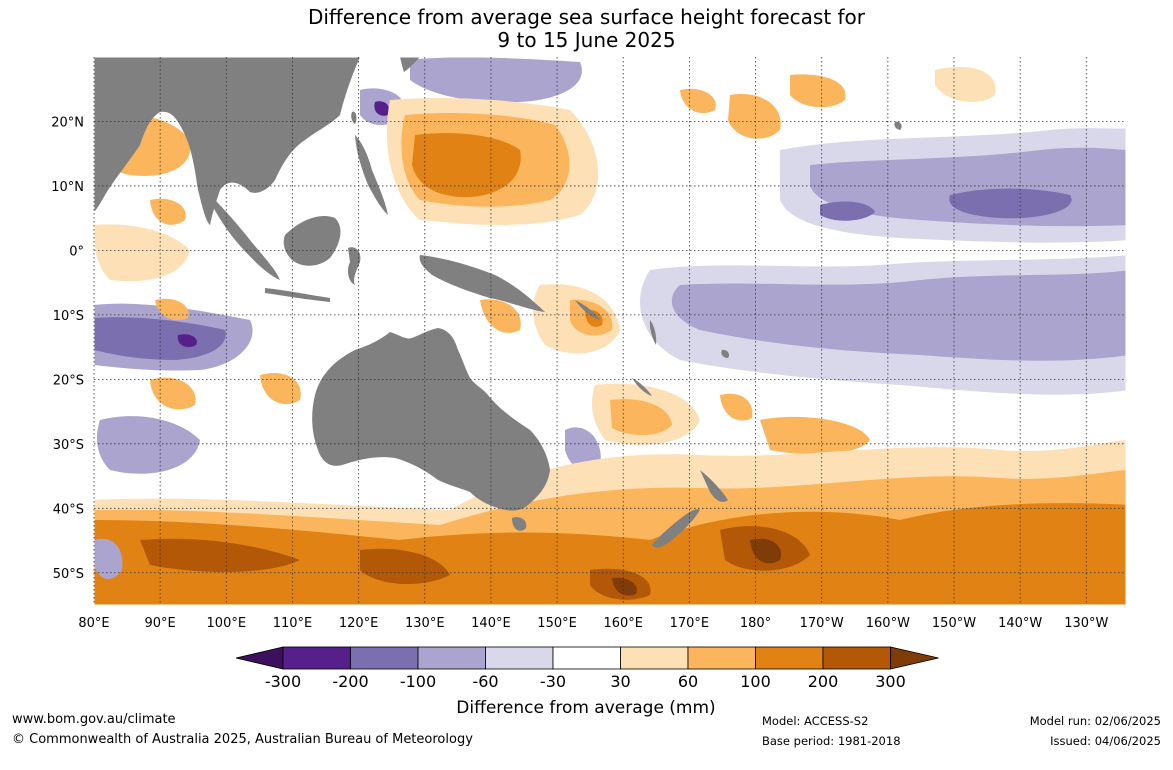  I want to click on land-java, so click(297, 295).